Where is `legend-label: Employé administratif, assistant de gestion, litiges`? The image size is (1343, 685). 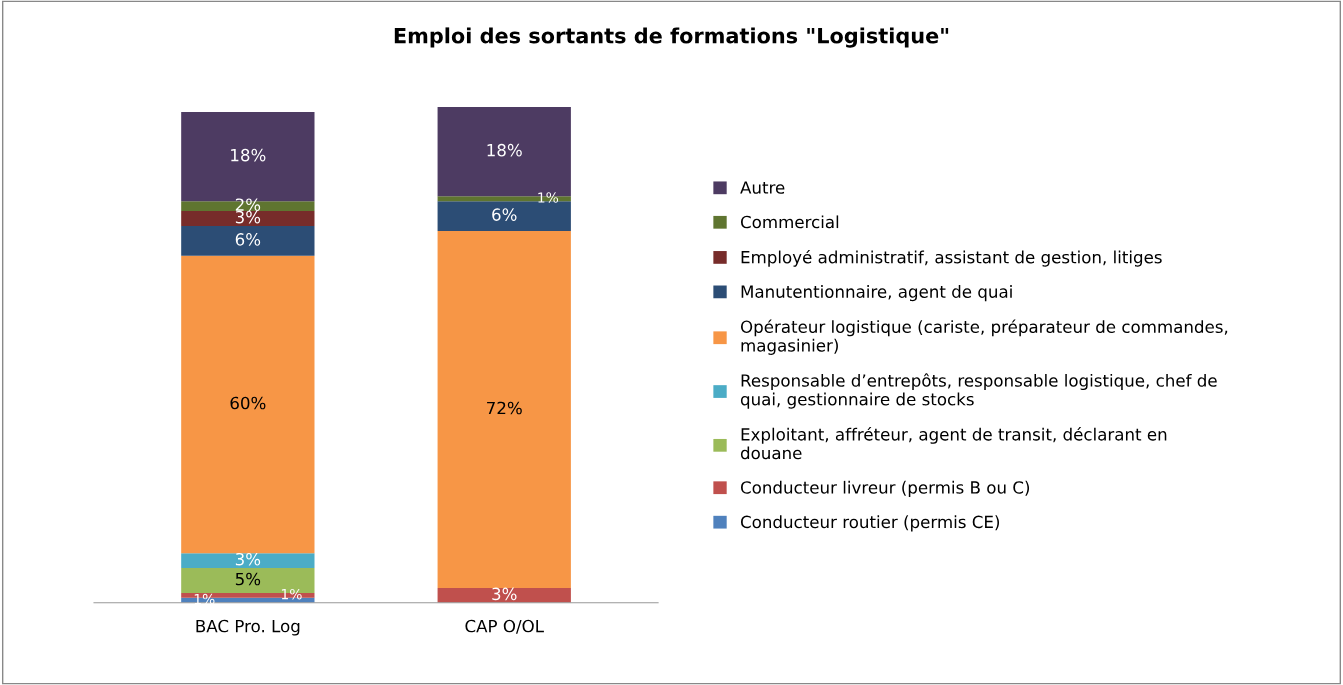 legend-label: Employé administratif, assistant de gestion, litiges is located at coordinates (951, 258).